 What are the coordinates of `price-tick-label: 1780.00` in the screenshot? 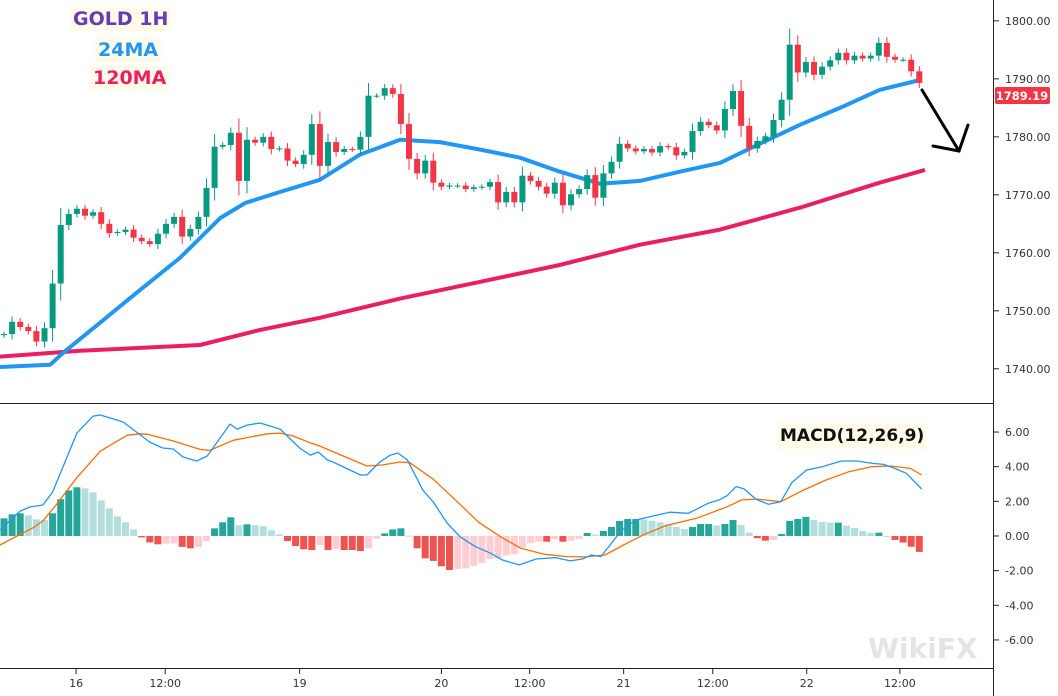 It's located at (1028, 137).